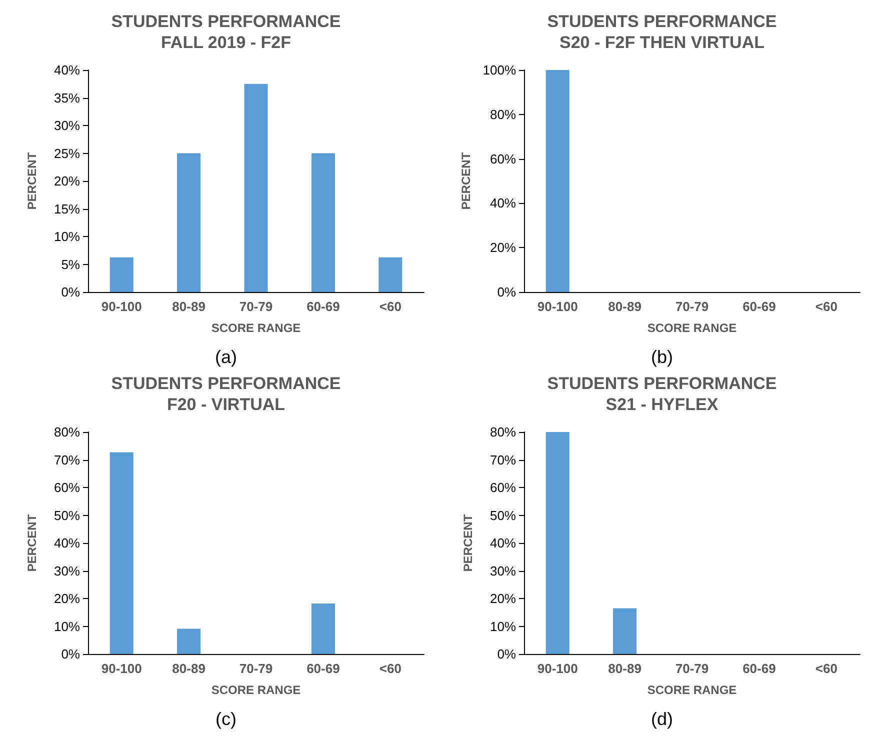  What do you see at coordinates (226, 719) in the screenshot?
I see `text: (c)` at bounding box center [226, 719].